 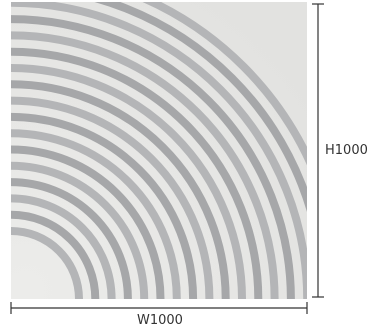 I want to click on width-label: W1000, so click(x=160, y=320).